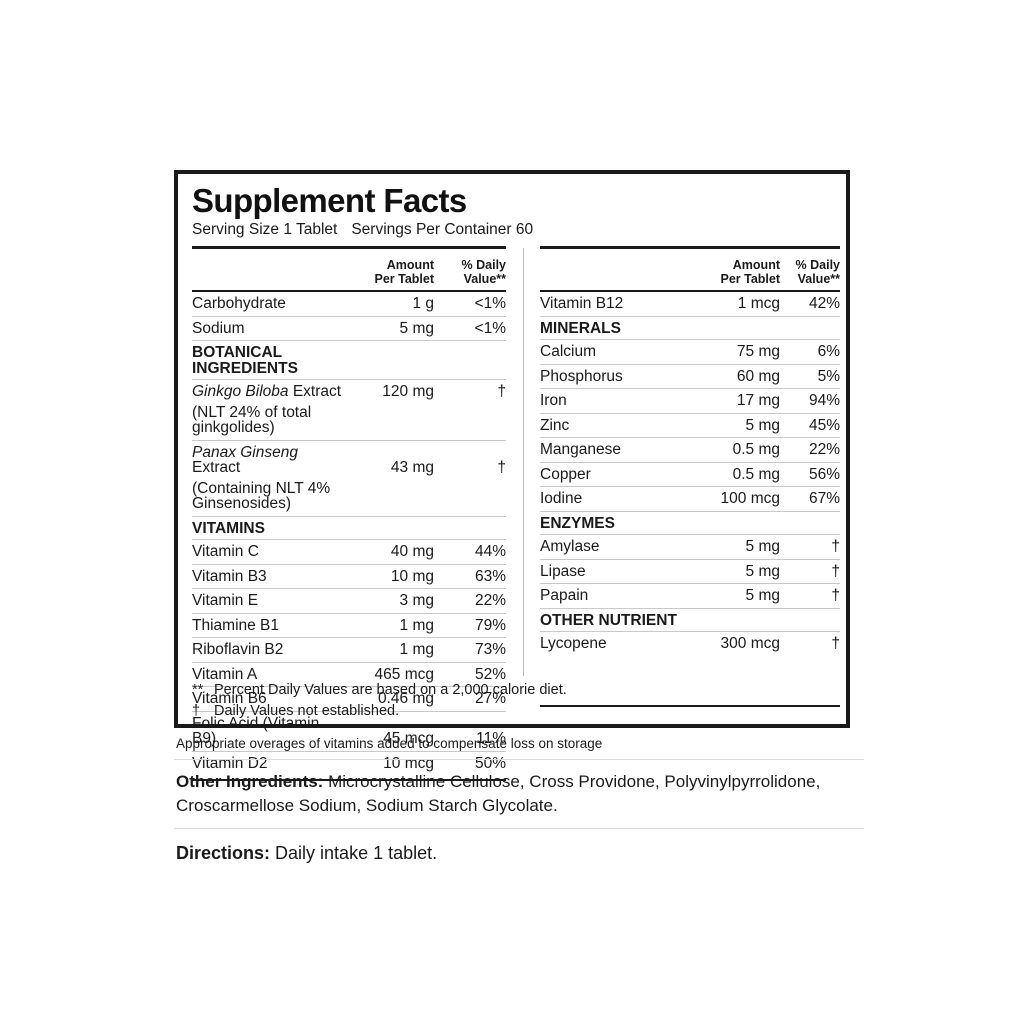  I want to click on table-row: Vitamin B6 0.46 mg 27%, so click(349, 698).